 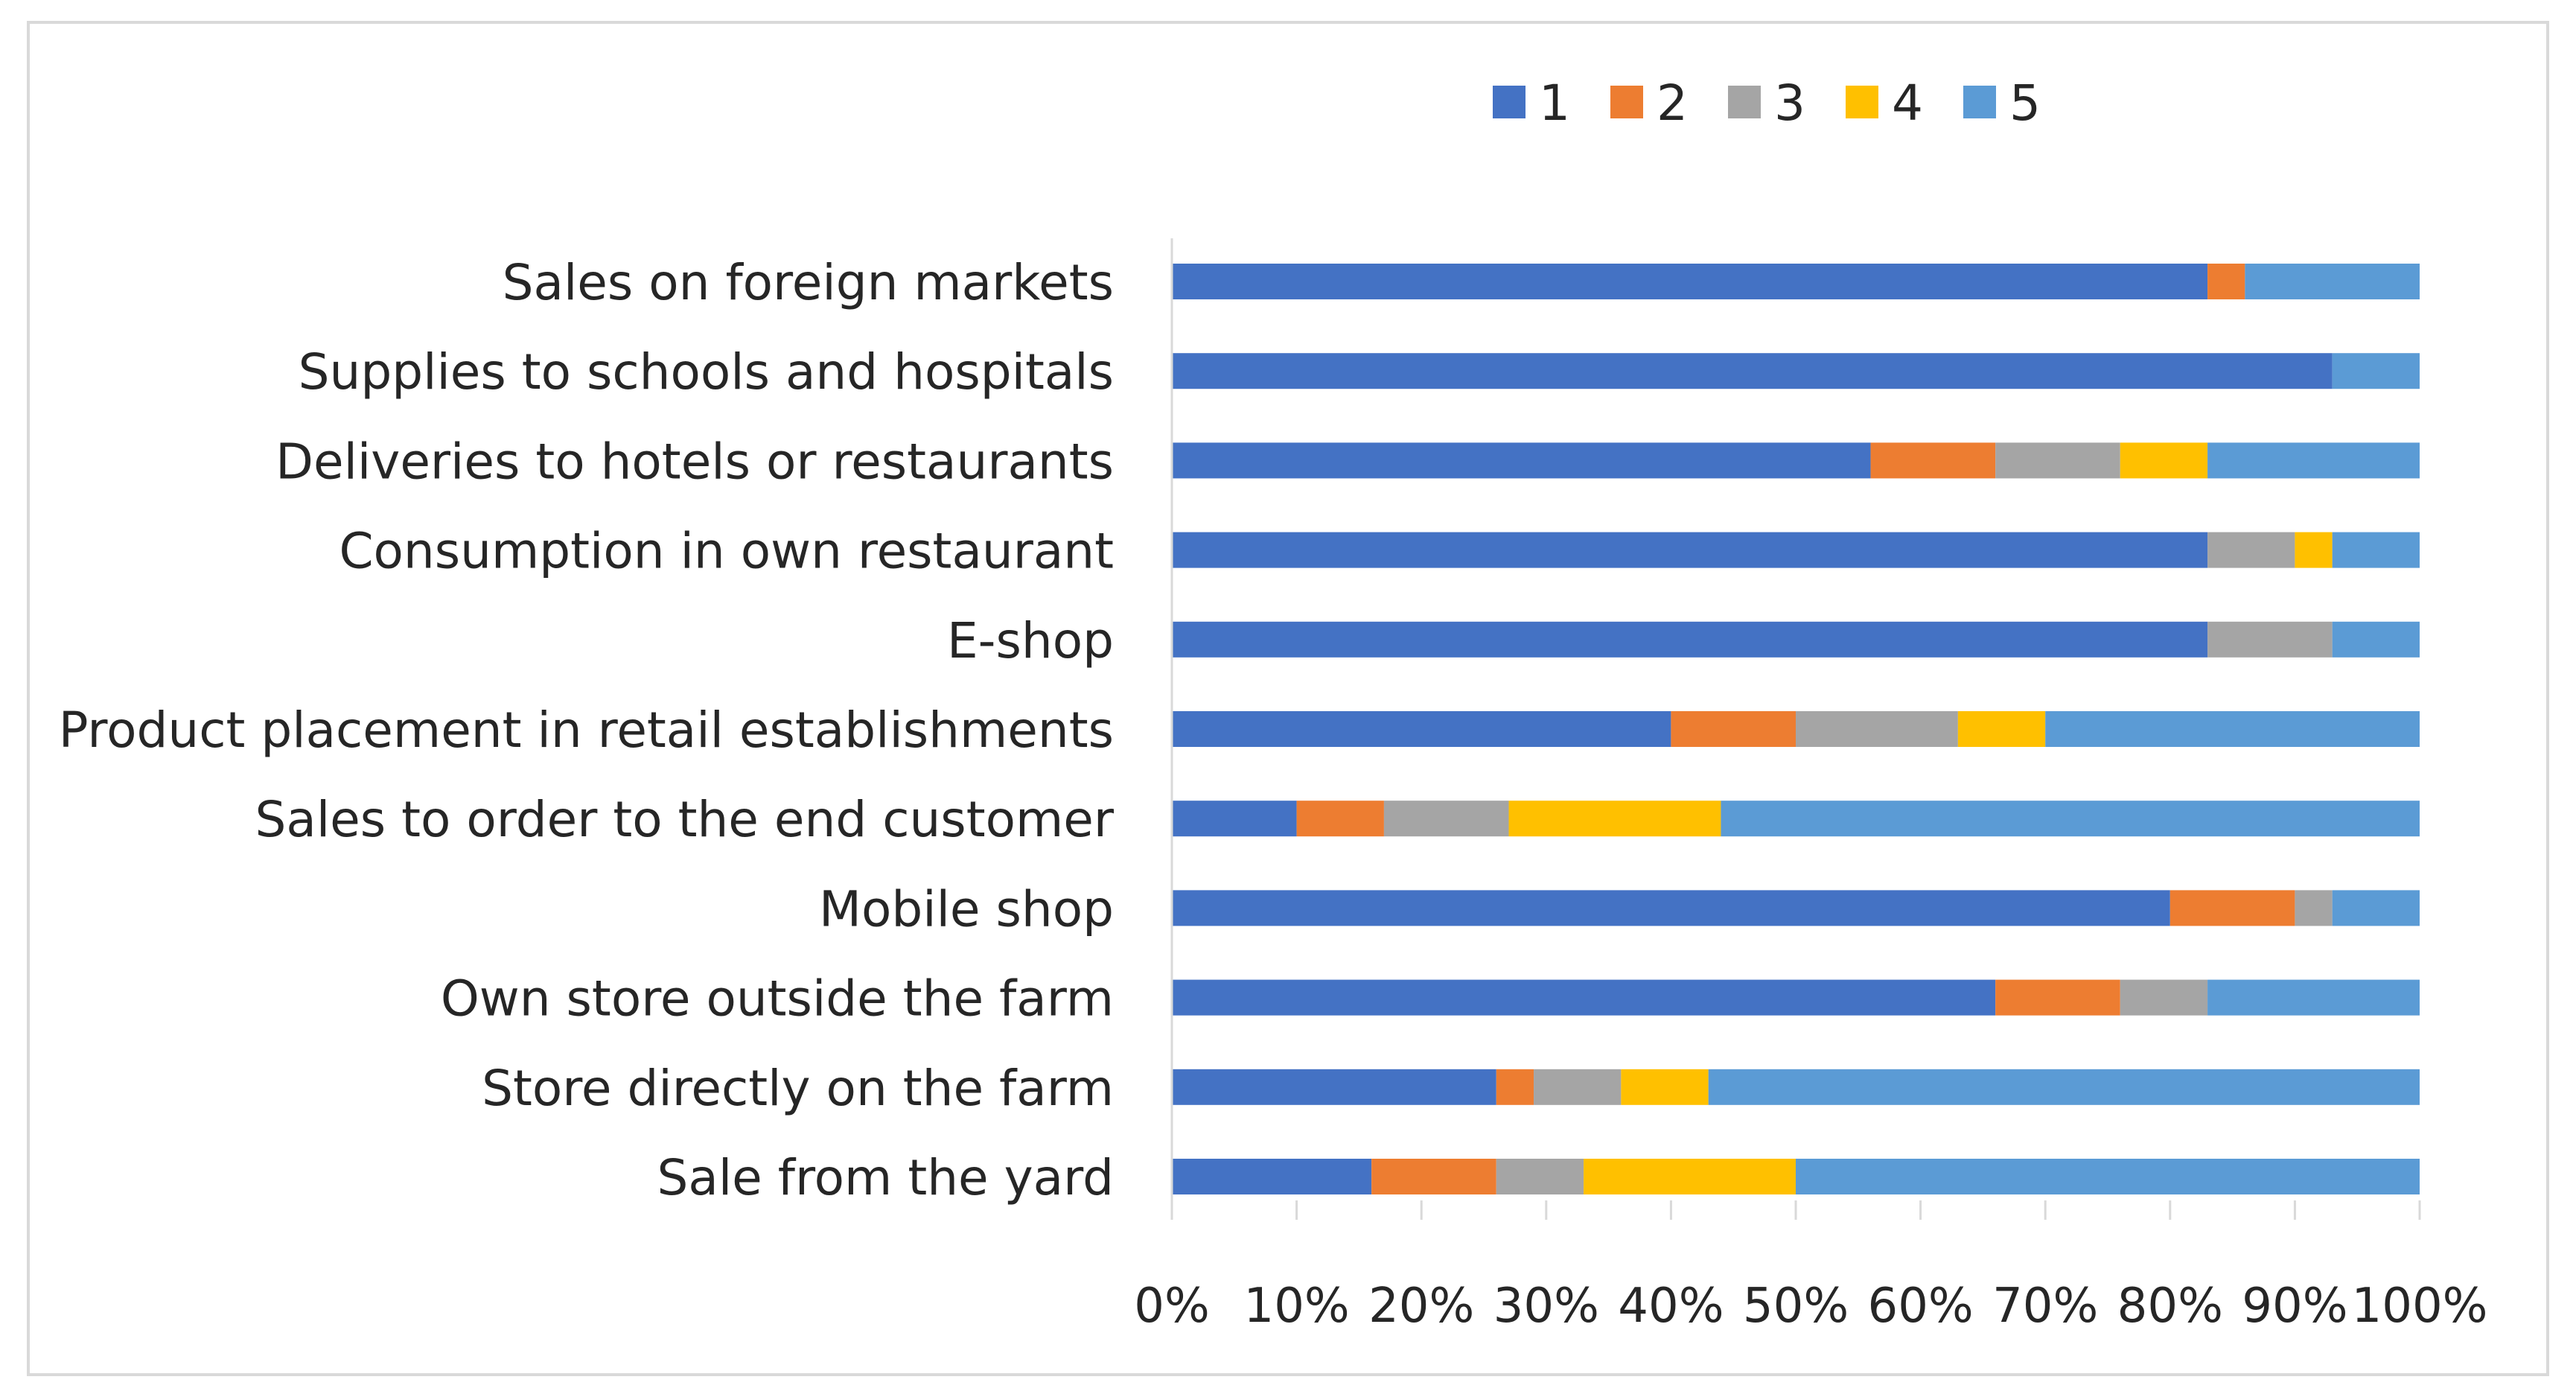 I want to click on legend-label: 4, so click(x=1907, y=103).